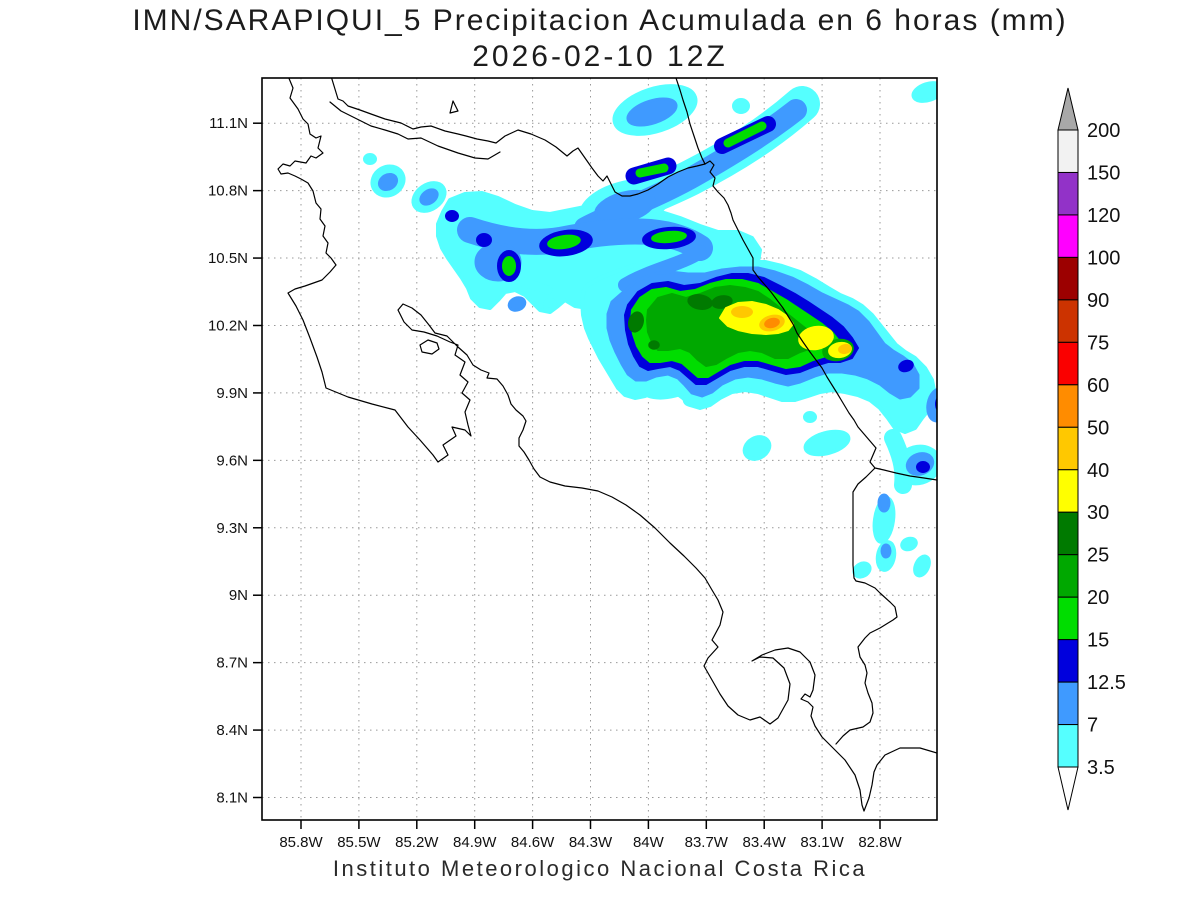  Describe the element at coordinates (429, 347) in the screenshot. I see `island-chira` at that location.